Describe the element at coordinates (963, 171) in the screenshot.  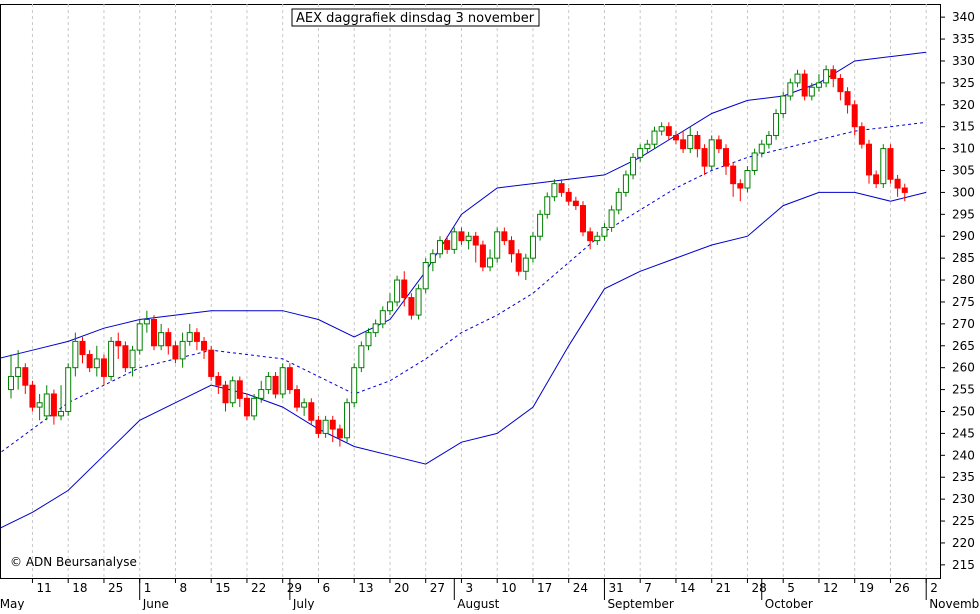
I see `y-tick-label: 305` at that location.